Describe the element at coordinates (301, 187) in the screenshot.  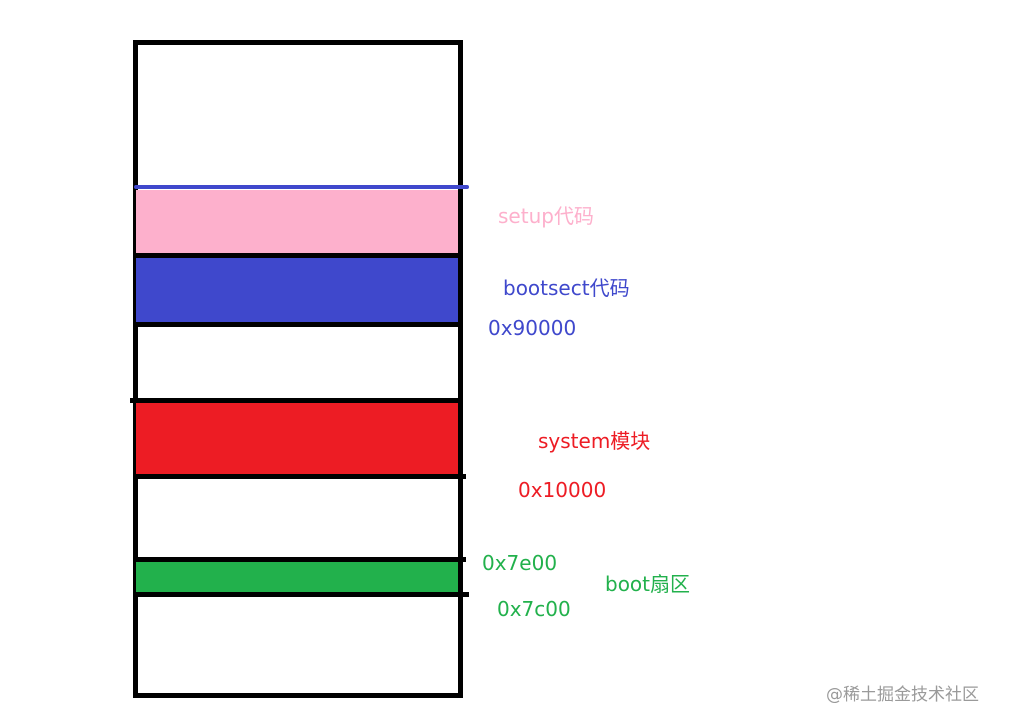
I see `setup-top-line` at that location.